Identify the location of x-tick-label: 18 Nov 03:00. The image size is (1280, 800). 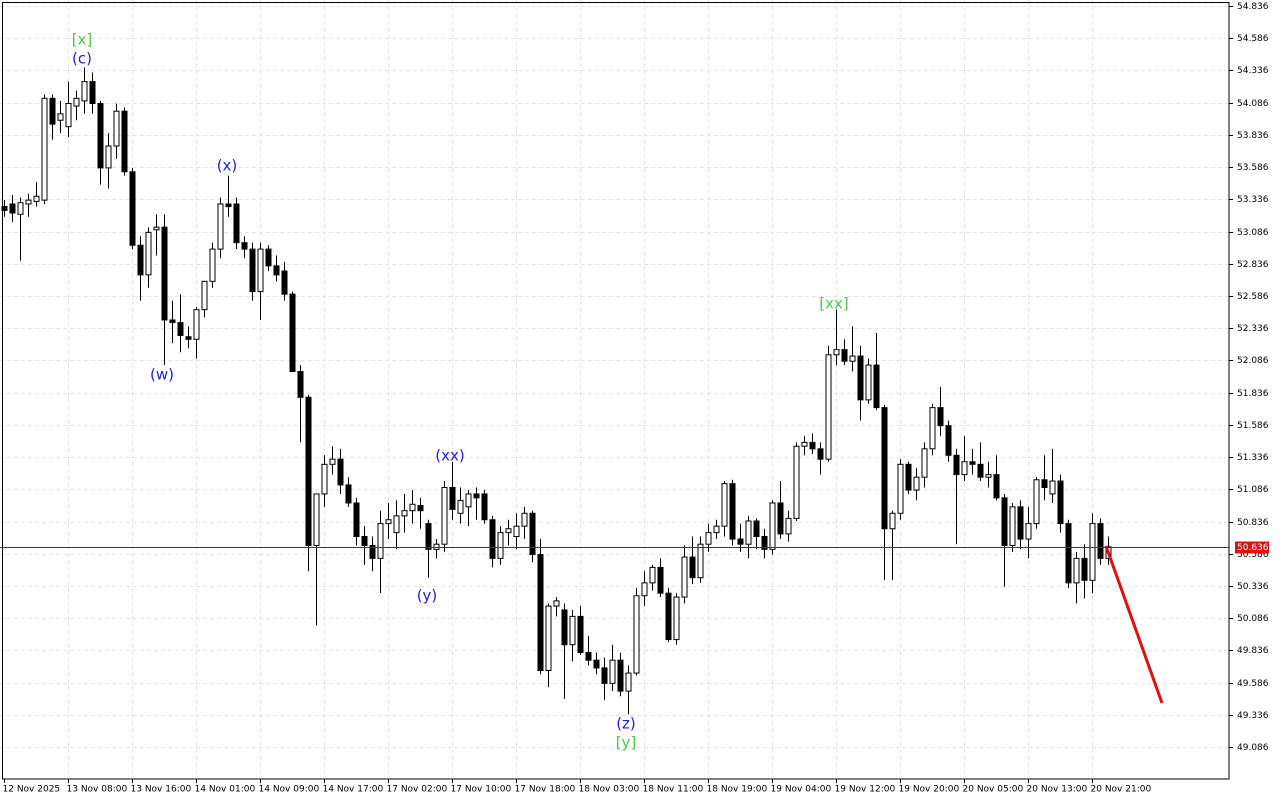
(609, 790).